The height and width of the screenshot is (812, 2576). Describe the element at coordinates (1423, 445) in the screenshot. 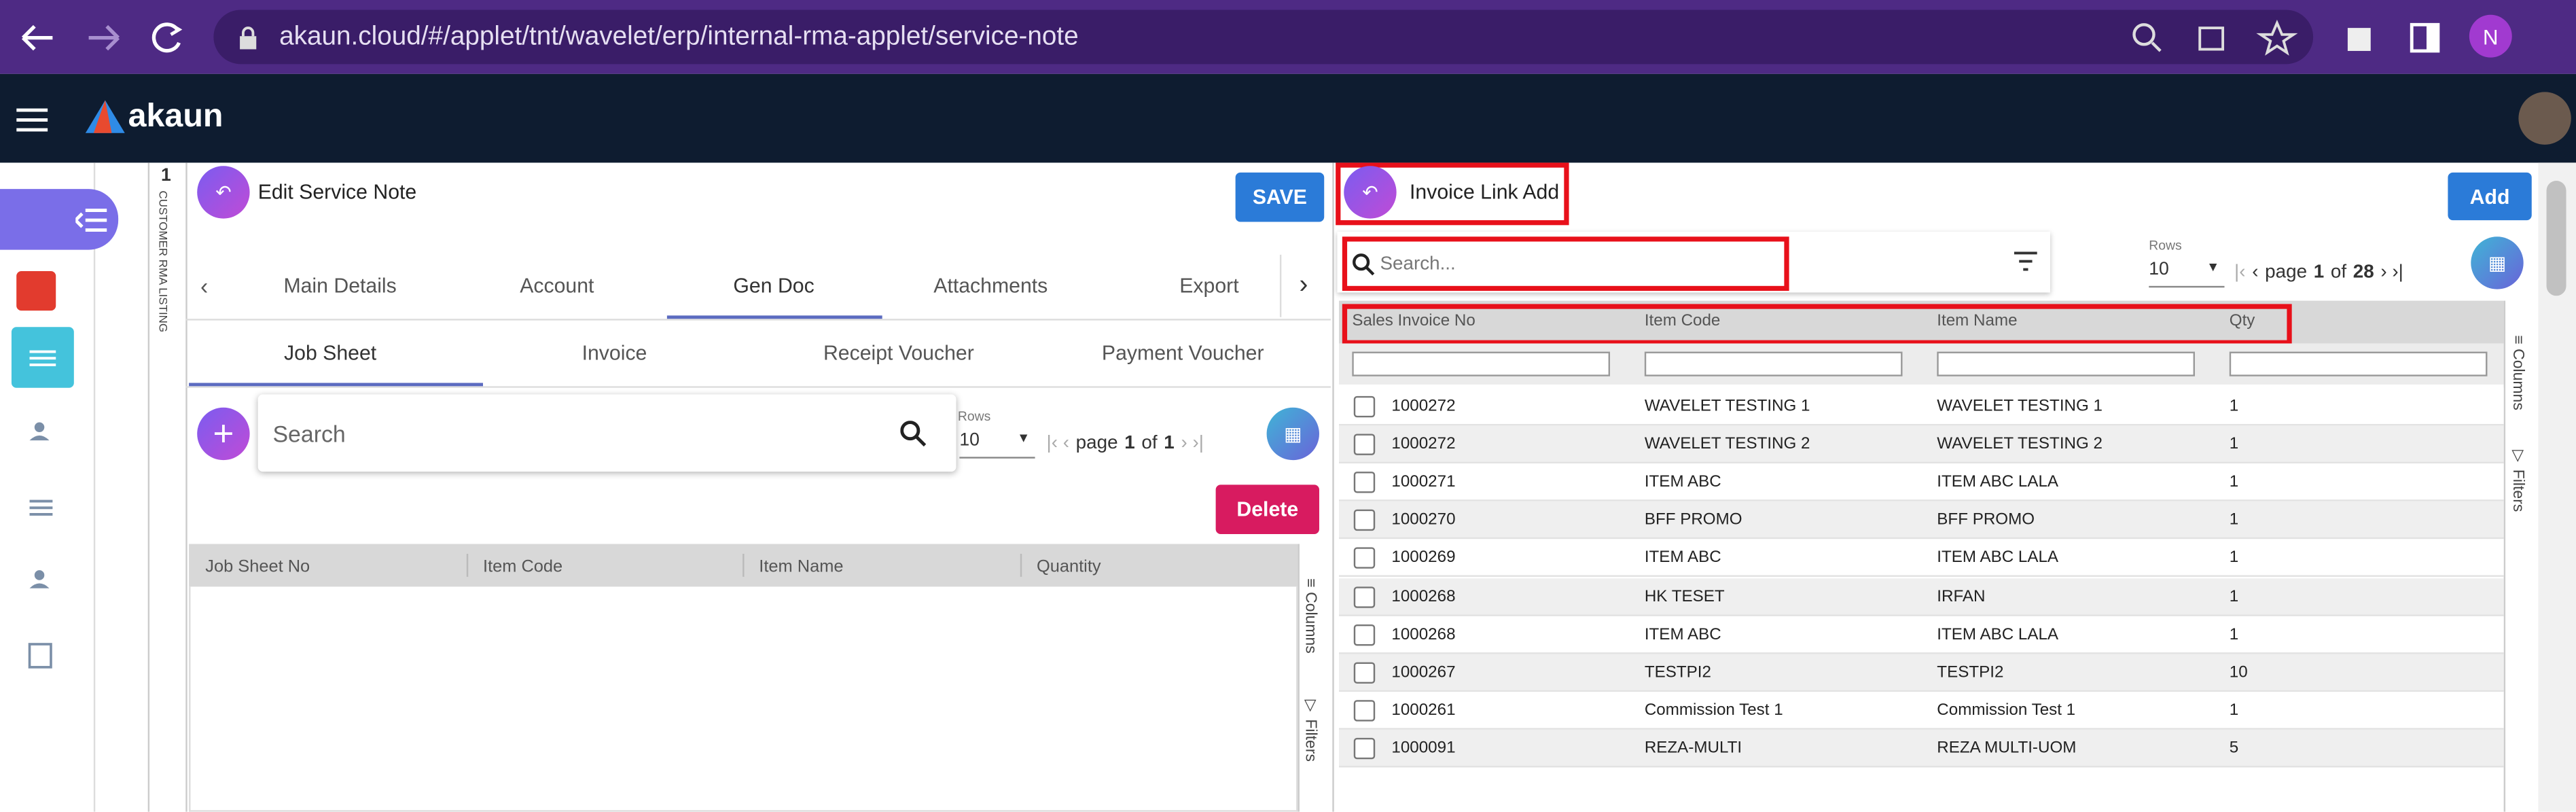

I see `table-cell: 1000272` at that location.